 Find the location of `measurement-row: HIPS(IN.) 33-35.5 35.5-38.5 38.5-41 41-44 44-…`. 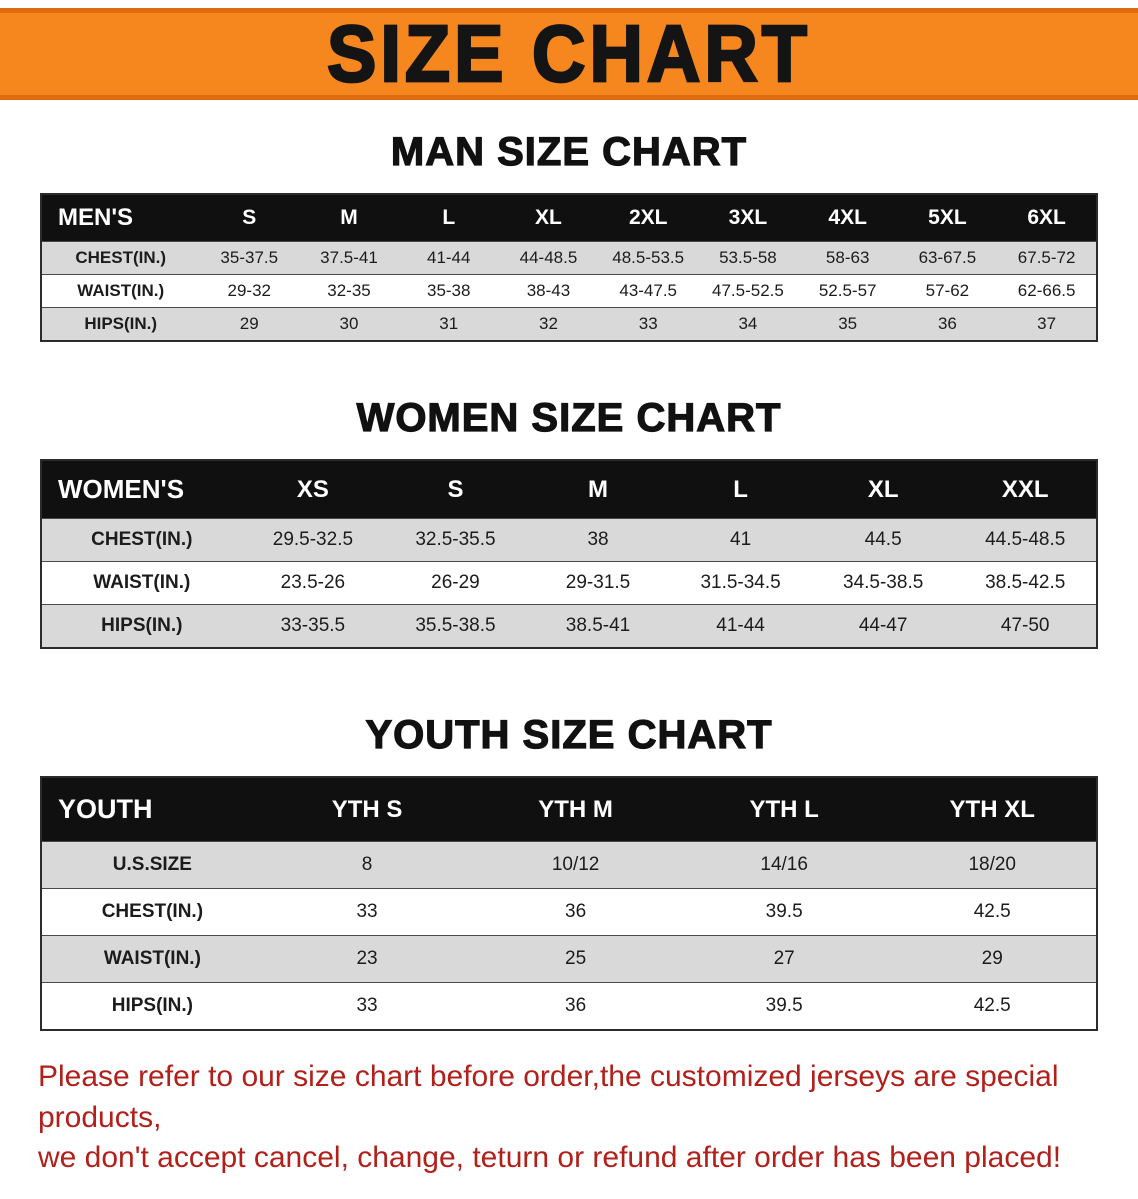

measurement-row: HIPS(IN.) 33-35.5 35.5-38.5 38.5-41 41-44 44-… is located at coordinates (569, 626).